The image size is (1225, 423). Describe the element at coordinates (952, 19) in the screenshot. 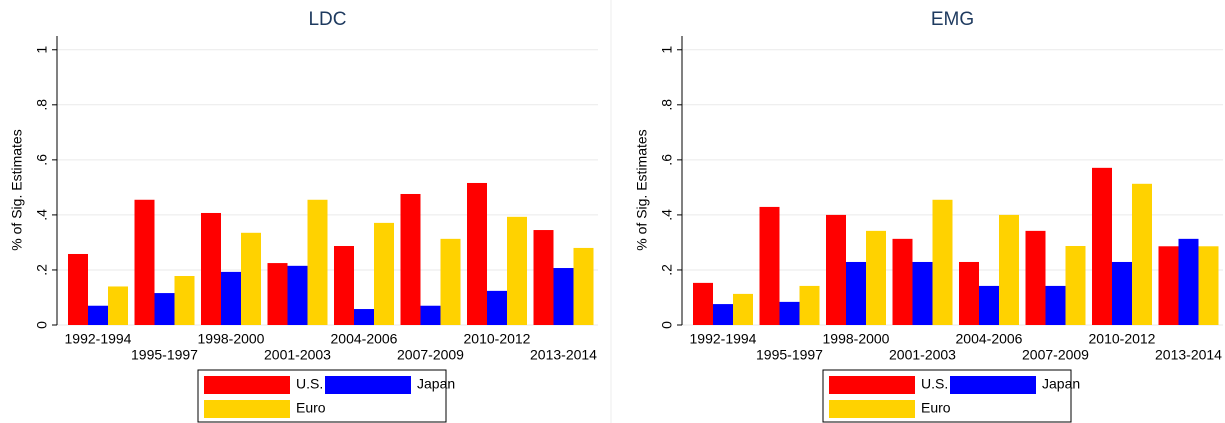

I see `chart-title: EMG` at that location.